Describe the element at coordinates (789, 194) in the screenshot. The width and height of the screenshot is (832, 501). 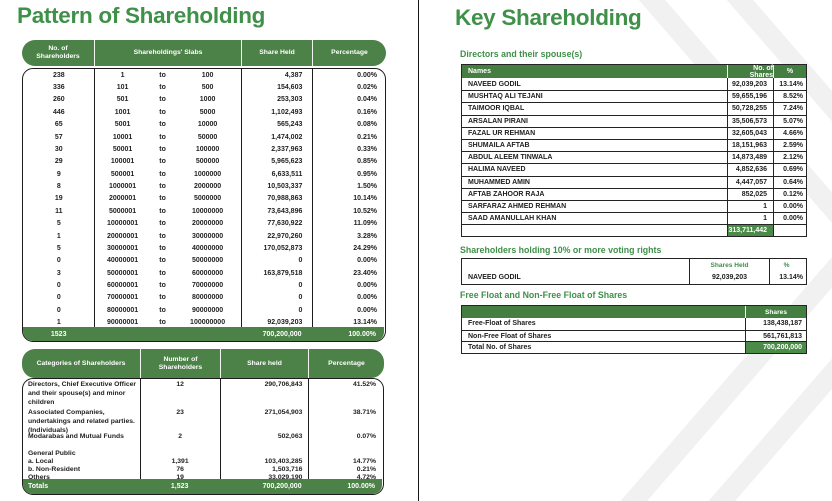
I see `director-percent: 0.12%` at that location.